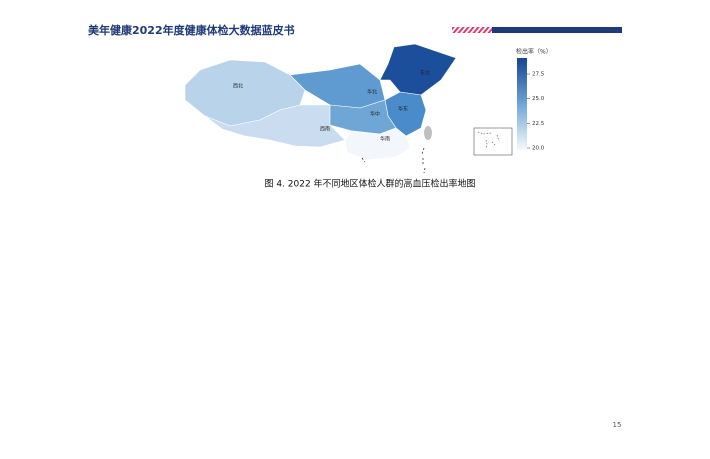 The width and height of the screenshot is (710, 459). Describe the element at coordinates (538, 99) in the screenshot. I see `legend-tick-label: 25.0` at that location.